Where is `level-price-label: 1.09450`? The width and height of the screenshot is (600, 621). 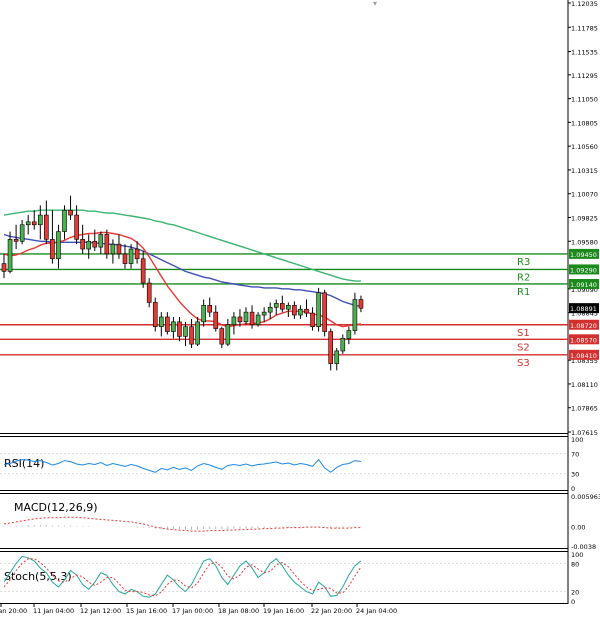 level-price-label: 1.09450 is located at coordinates (583, 255).